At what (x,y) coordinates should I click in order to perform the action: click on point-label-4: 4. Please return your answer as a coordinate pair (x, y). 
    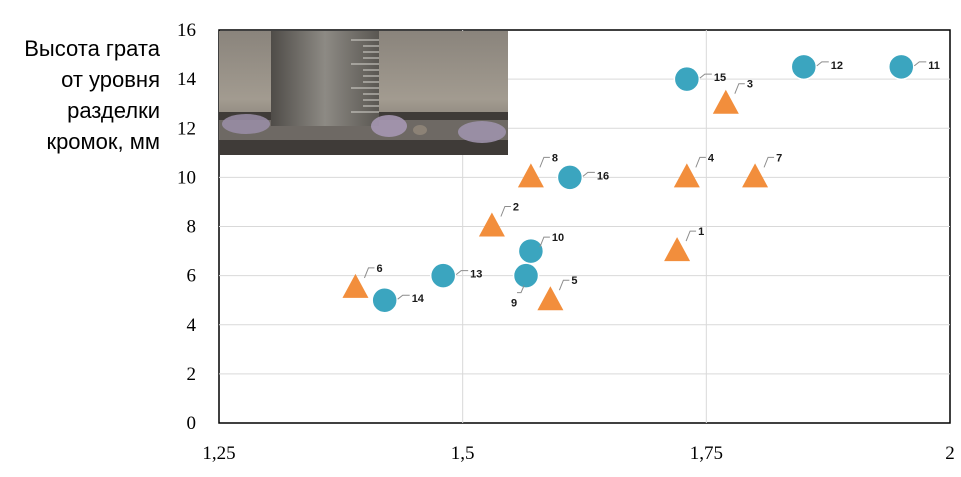
    Looking at the image, I should click on (711, 158).